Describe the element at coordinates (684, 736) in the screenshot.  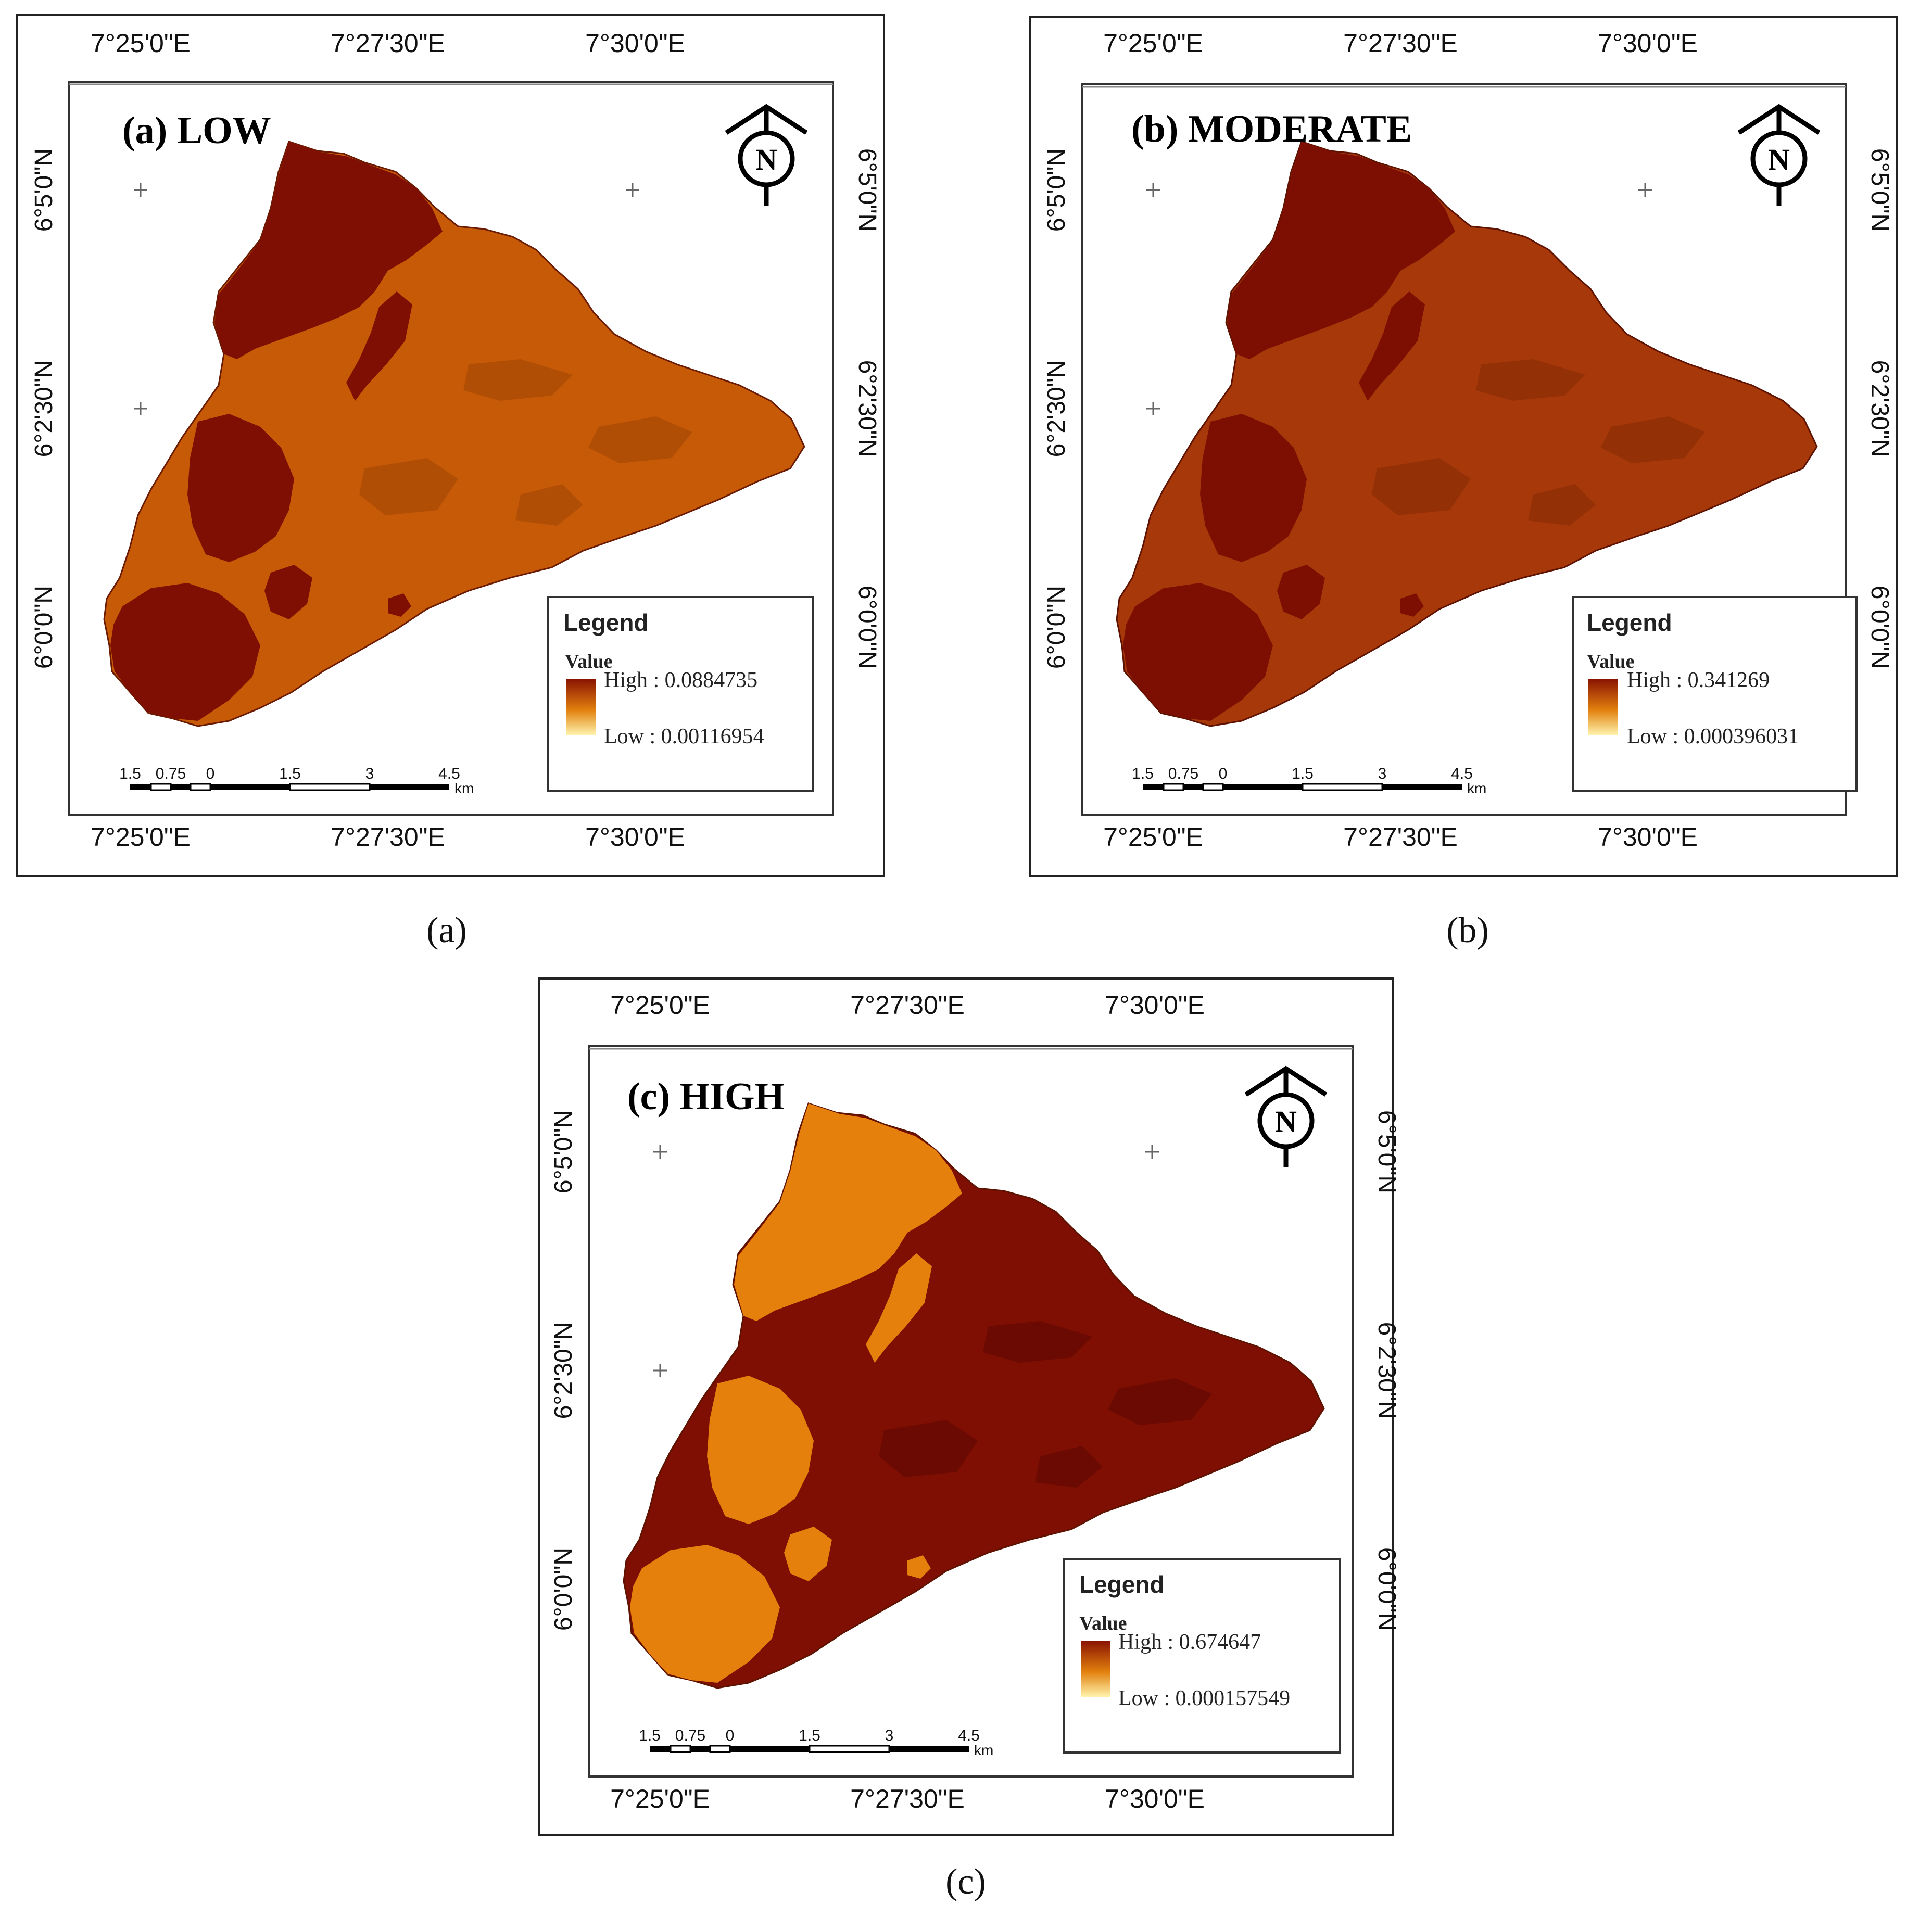
I see `legend-low-label: Low : 0.00116954` at that location.